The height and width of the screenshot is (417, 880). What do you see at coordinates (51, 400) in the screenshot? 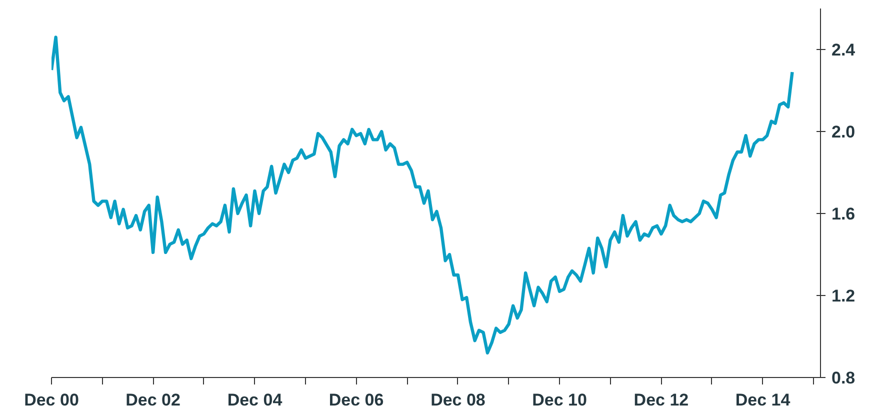
I see `x-tick-label: Dec 00` at bounding box center [51, 400].